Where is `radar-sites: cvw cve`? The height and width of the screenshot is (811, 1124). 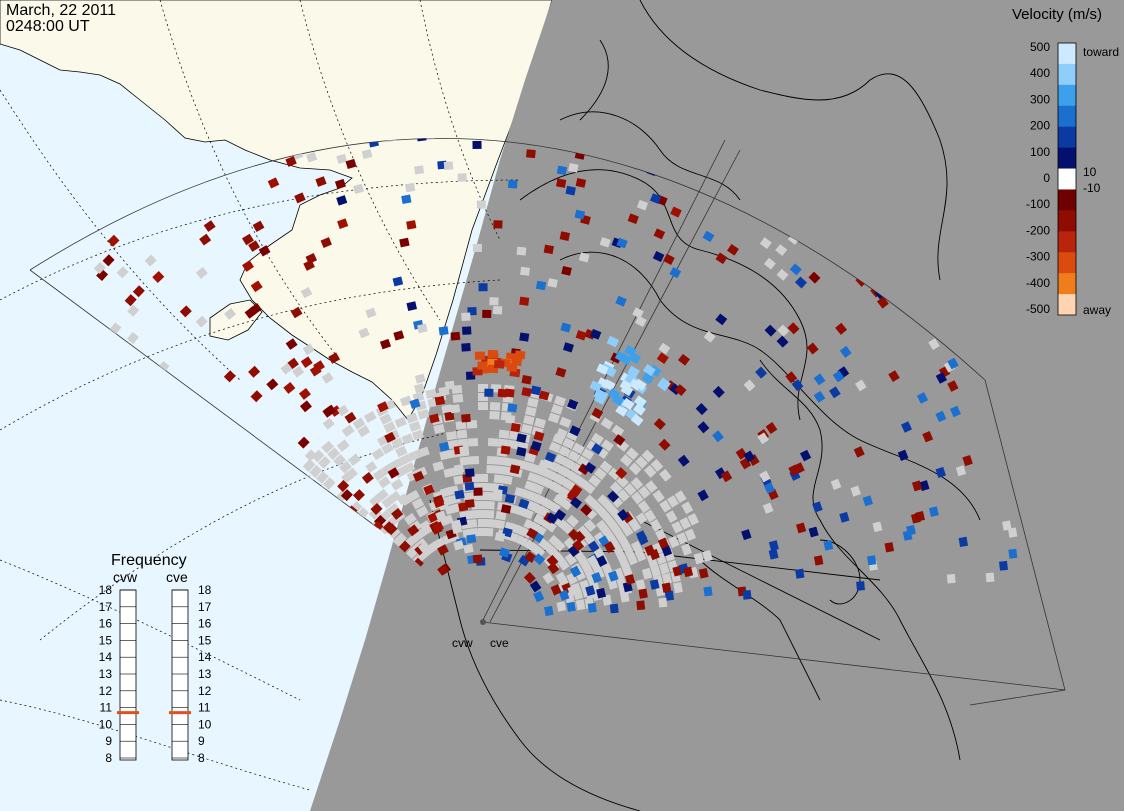 radar-sites: cvw cve is located at coordinates (480, 634).